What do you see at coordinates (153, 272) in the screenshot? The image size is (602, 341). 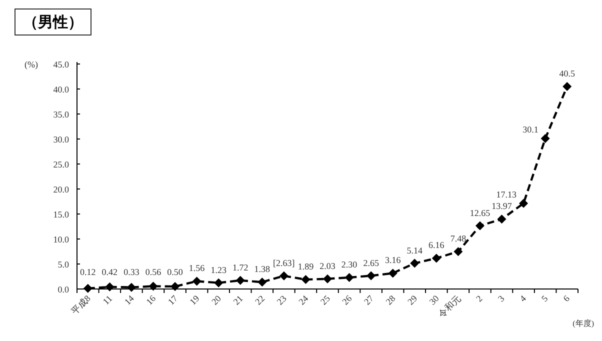 I see `data-label: 0.56` at bounding box center [153, 272].